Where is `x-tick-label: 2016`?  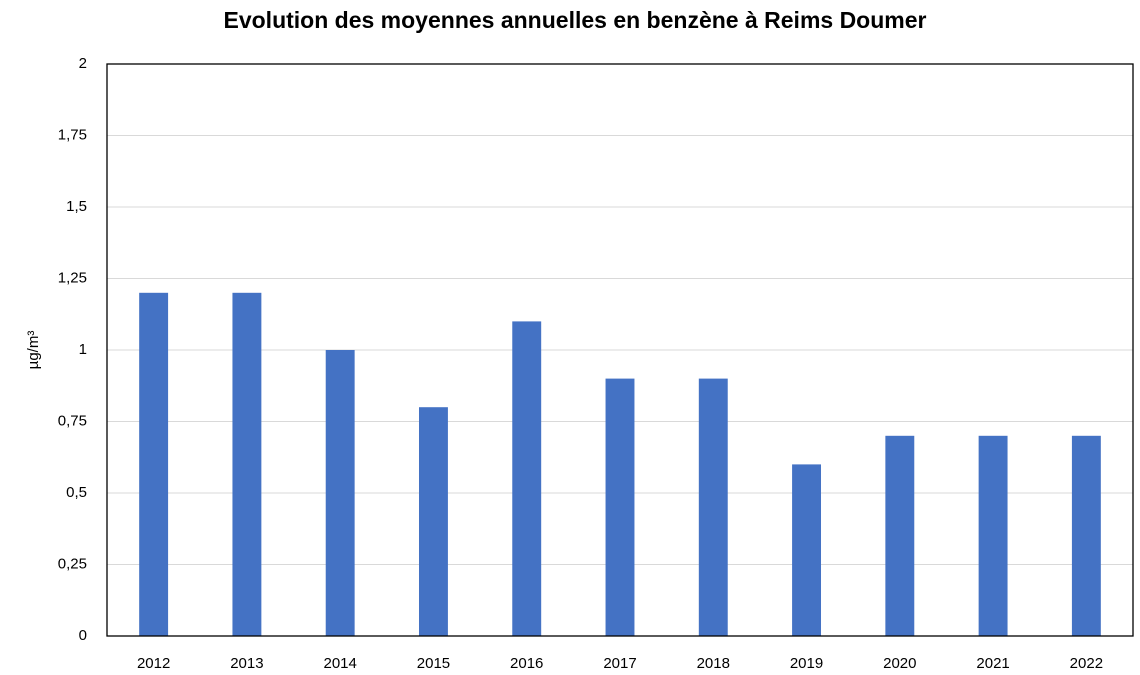
x-tick-label: 2016 is located at coordinates (526, 663).